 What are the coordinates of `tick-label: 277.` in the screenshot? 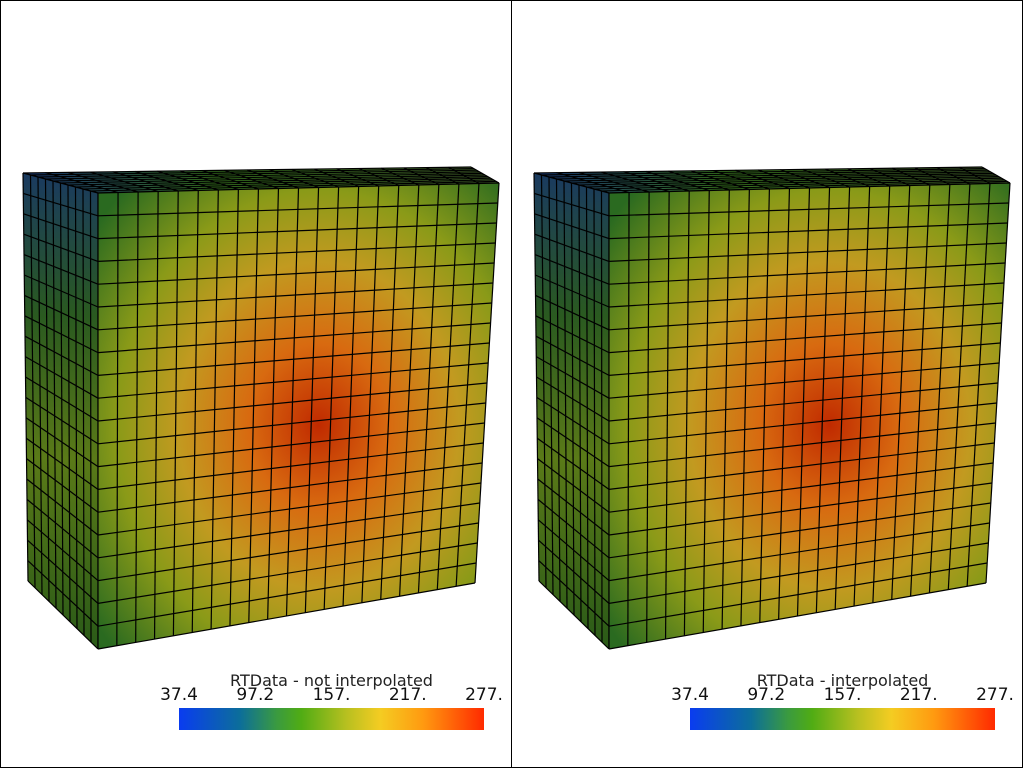 It's located at (995, 695).